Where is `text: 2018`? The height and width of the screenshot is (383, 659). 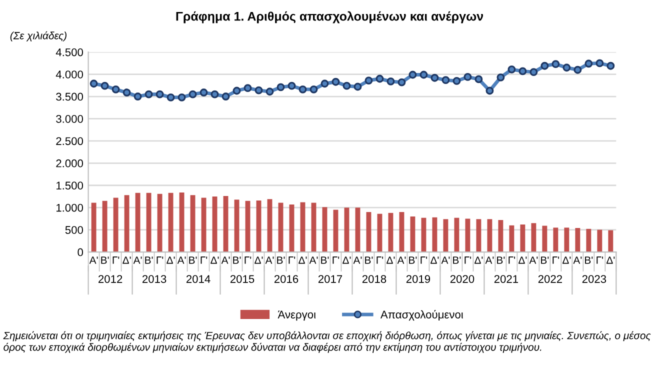
text: 2018 is located at coordinates (374, 279).